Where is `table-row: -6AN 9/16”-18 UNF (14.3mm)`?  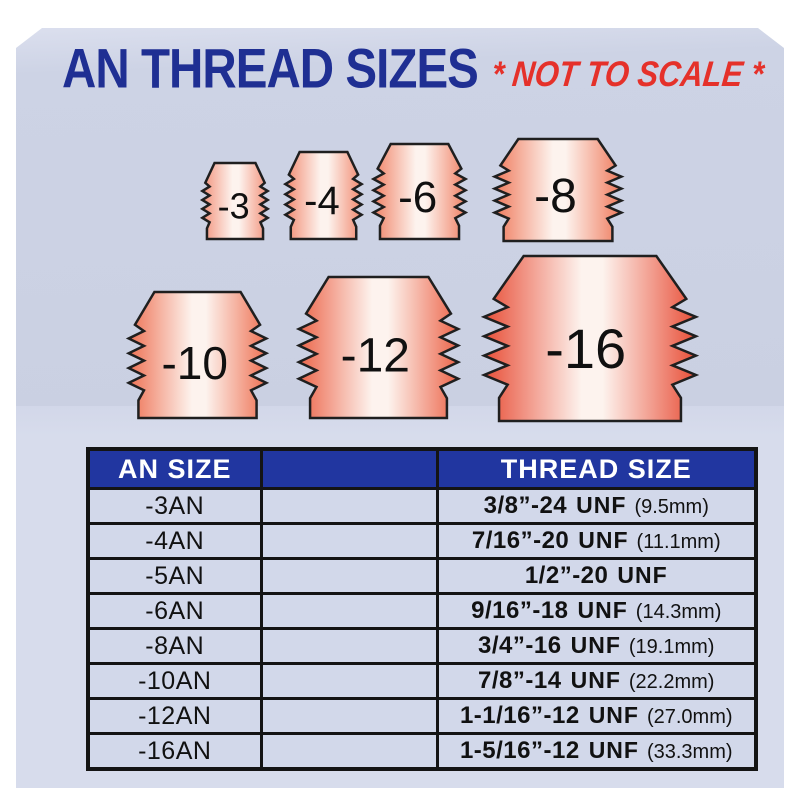
table-row: -6AN 9/16”-18 UNF (14.3mm) is located at coordinates (422, 611).